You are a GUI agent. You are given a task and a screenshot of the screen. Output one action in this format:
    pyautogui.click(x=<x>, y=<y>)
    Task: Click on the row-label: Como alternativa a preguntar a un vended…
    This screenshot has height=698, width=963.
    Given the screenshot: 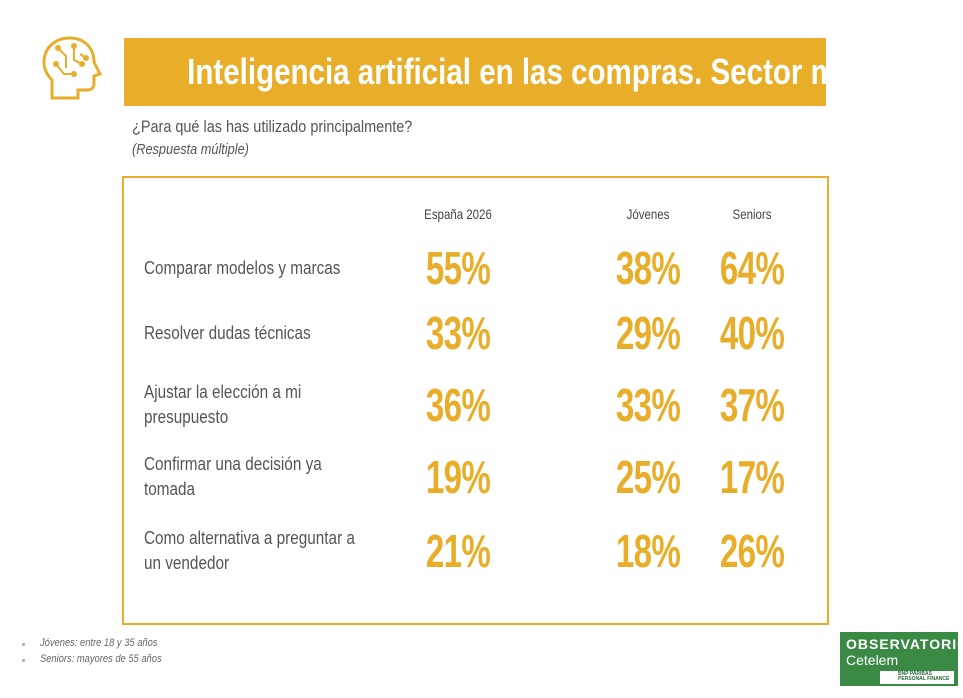 What is the action you would take?
    pyautogui.click(x=249, y=550)
    